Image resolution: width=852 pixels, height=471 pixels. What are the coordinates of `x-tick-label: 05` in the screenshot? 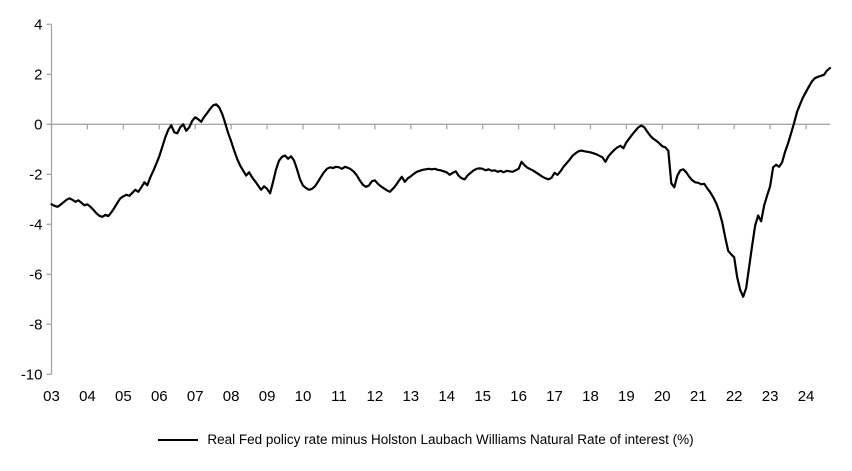 It's located at (123, 396).